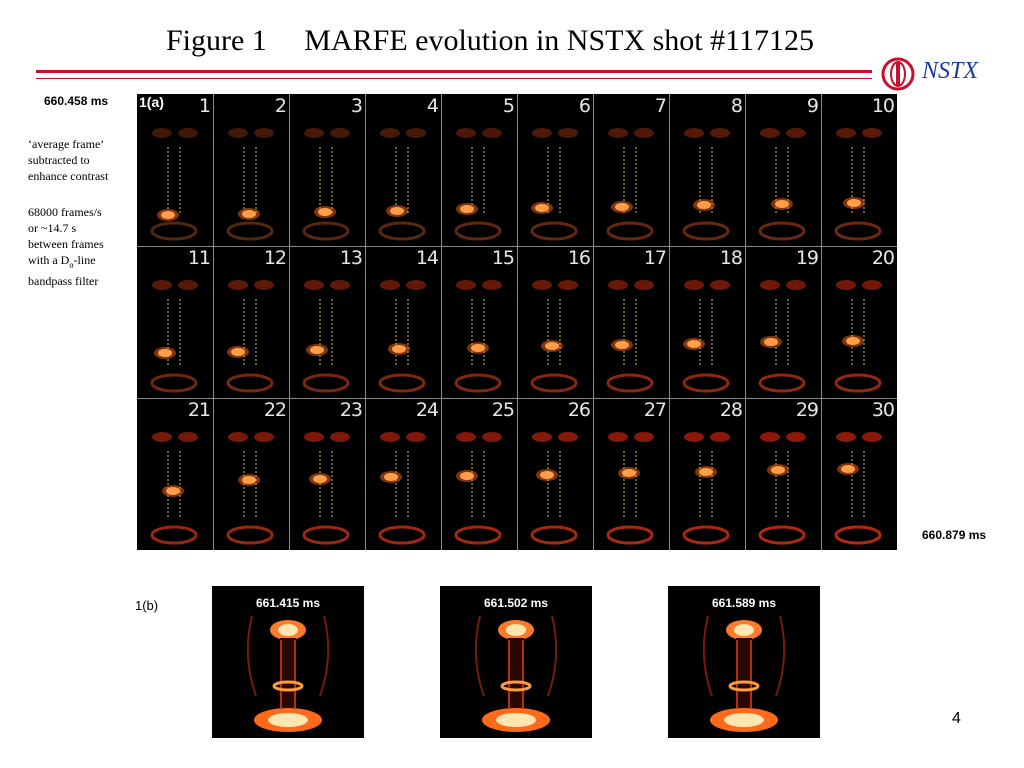 The image size is (1024, 768). Describe the element at coordinates (63, 271) in the screenshot. I see `note-rate-suffix: -line bandpass filter` at that location.